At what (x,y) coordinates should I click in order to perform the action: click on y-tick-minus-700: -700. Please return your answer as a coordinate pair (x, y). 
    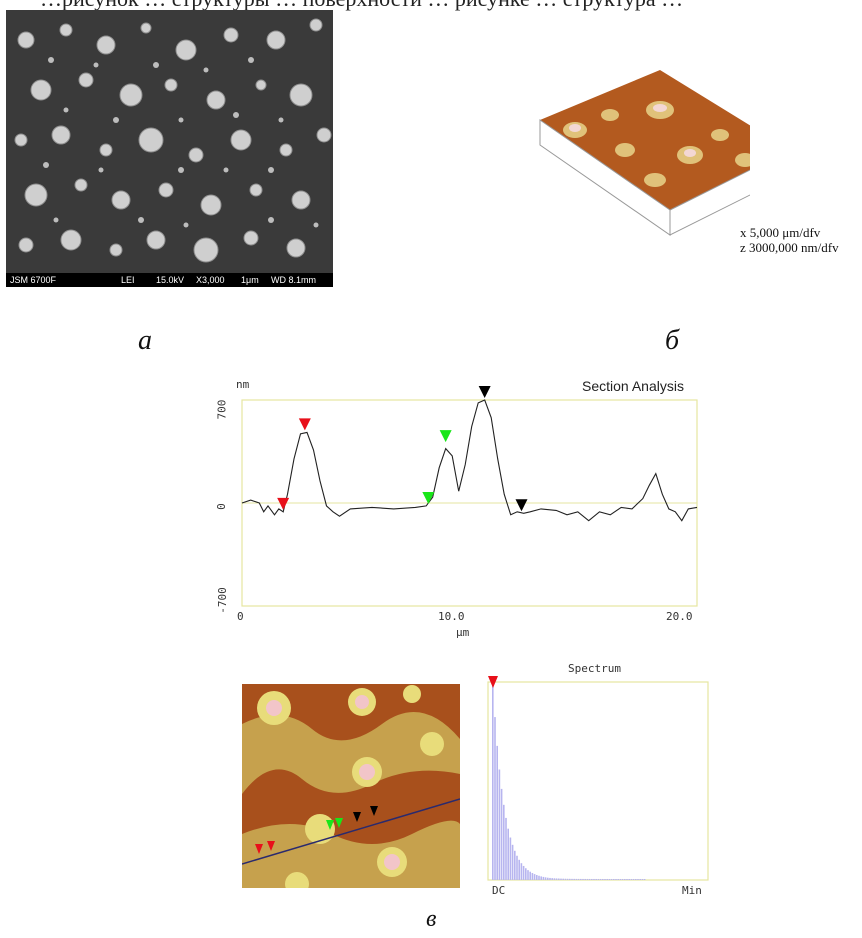
    Looking at the image, I should click on (222, 600).